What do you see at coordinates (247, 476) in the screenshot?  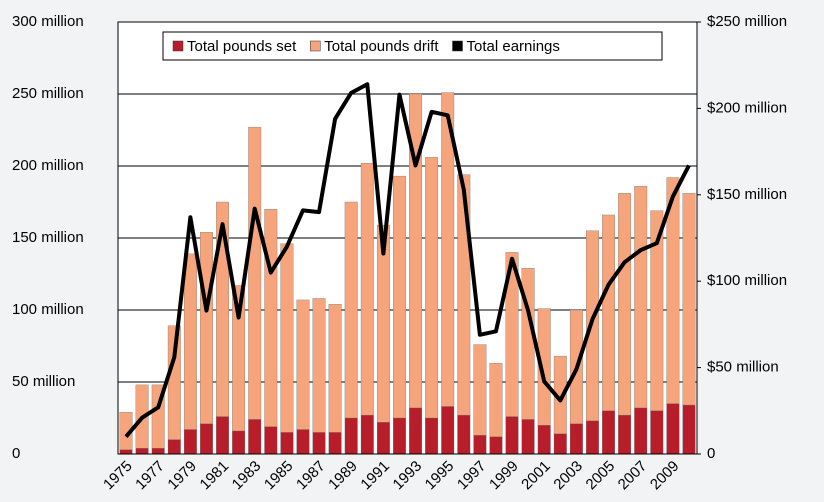 I see `x-tick-label: 1983` at bounding box center [247, 476].